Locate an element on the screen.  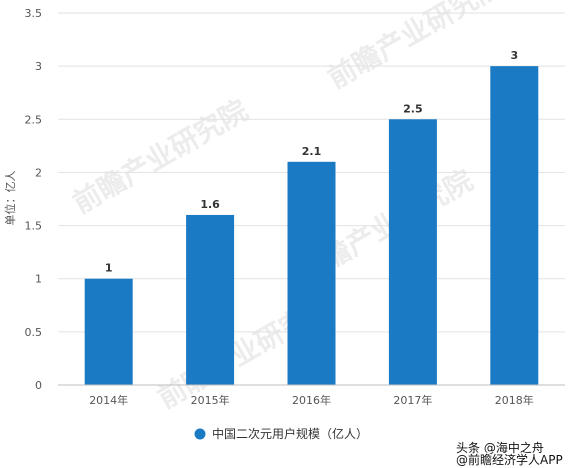
y-tick-label: 1.5 is located at coordinates (34, 226).